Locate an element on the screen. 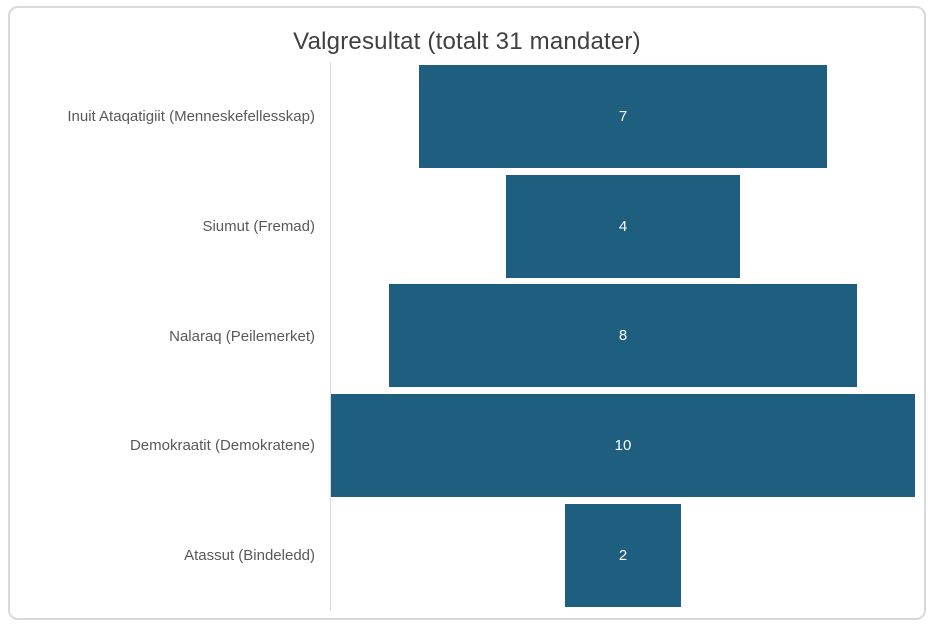 Image resolution: width=936 pixels, height=633 pixels. funnel-bar: 7 is located at coordinates (623, 116).